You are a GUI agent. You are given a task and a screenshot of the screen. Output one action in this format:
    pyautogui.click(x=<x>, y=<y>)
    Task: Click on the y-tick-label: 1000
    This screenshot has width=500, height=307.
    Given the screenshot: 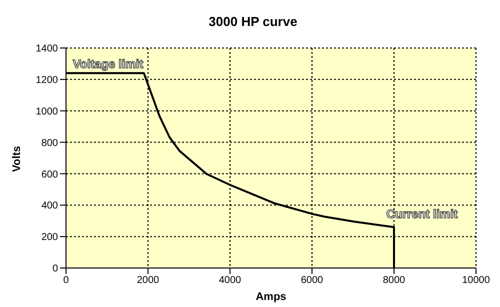 What is the action you would take?
    pyautogui.click(x=47, y=112)
    